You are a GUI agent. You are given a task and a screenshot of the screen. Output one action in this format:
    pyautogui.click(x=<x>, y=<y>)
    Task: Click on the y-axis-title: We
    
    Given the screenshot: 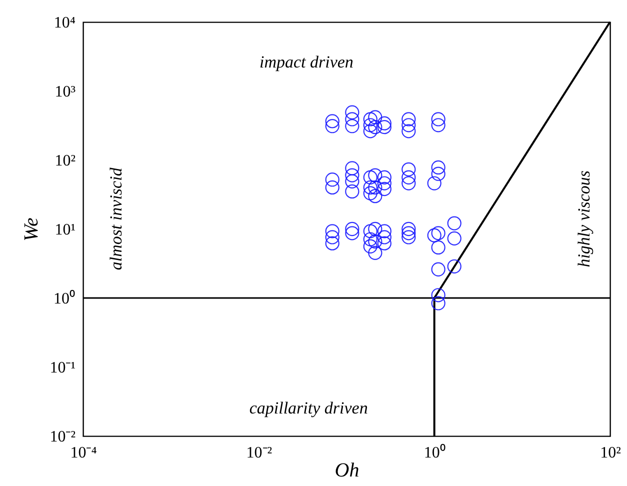 What is the action you would take?
    pyautogui.click(x=31, y=230)
    